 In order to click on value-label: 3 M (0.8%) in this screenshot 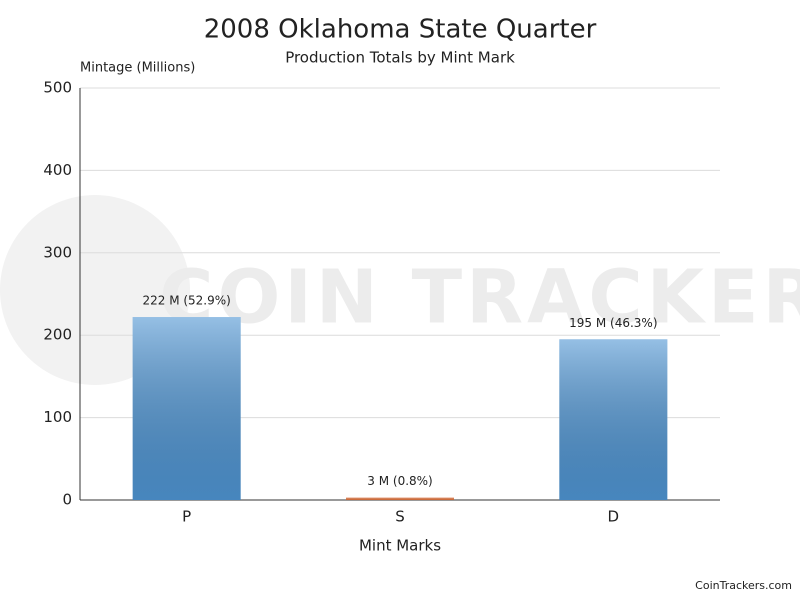, I will do `click(399, 481)`.